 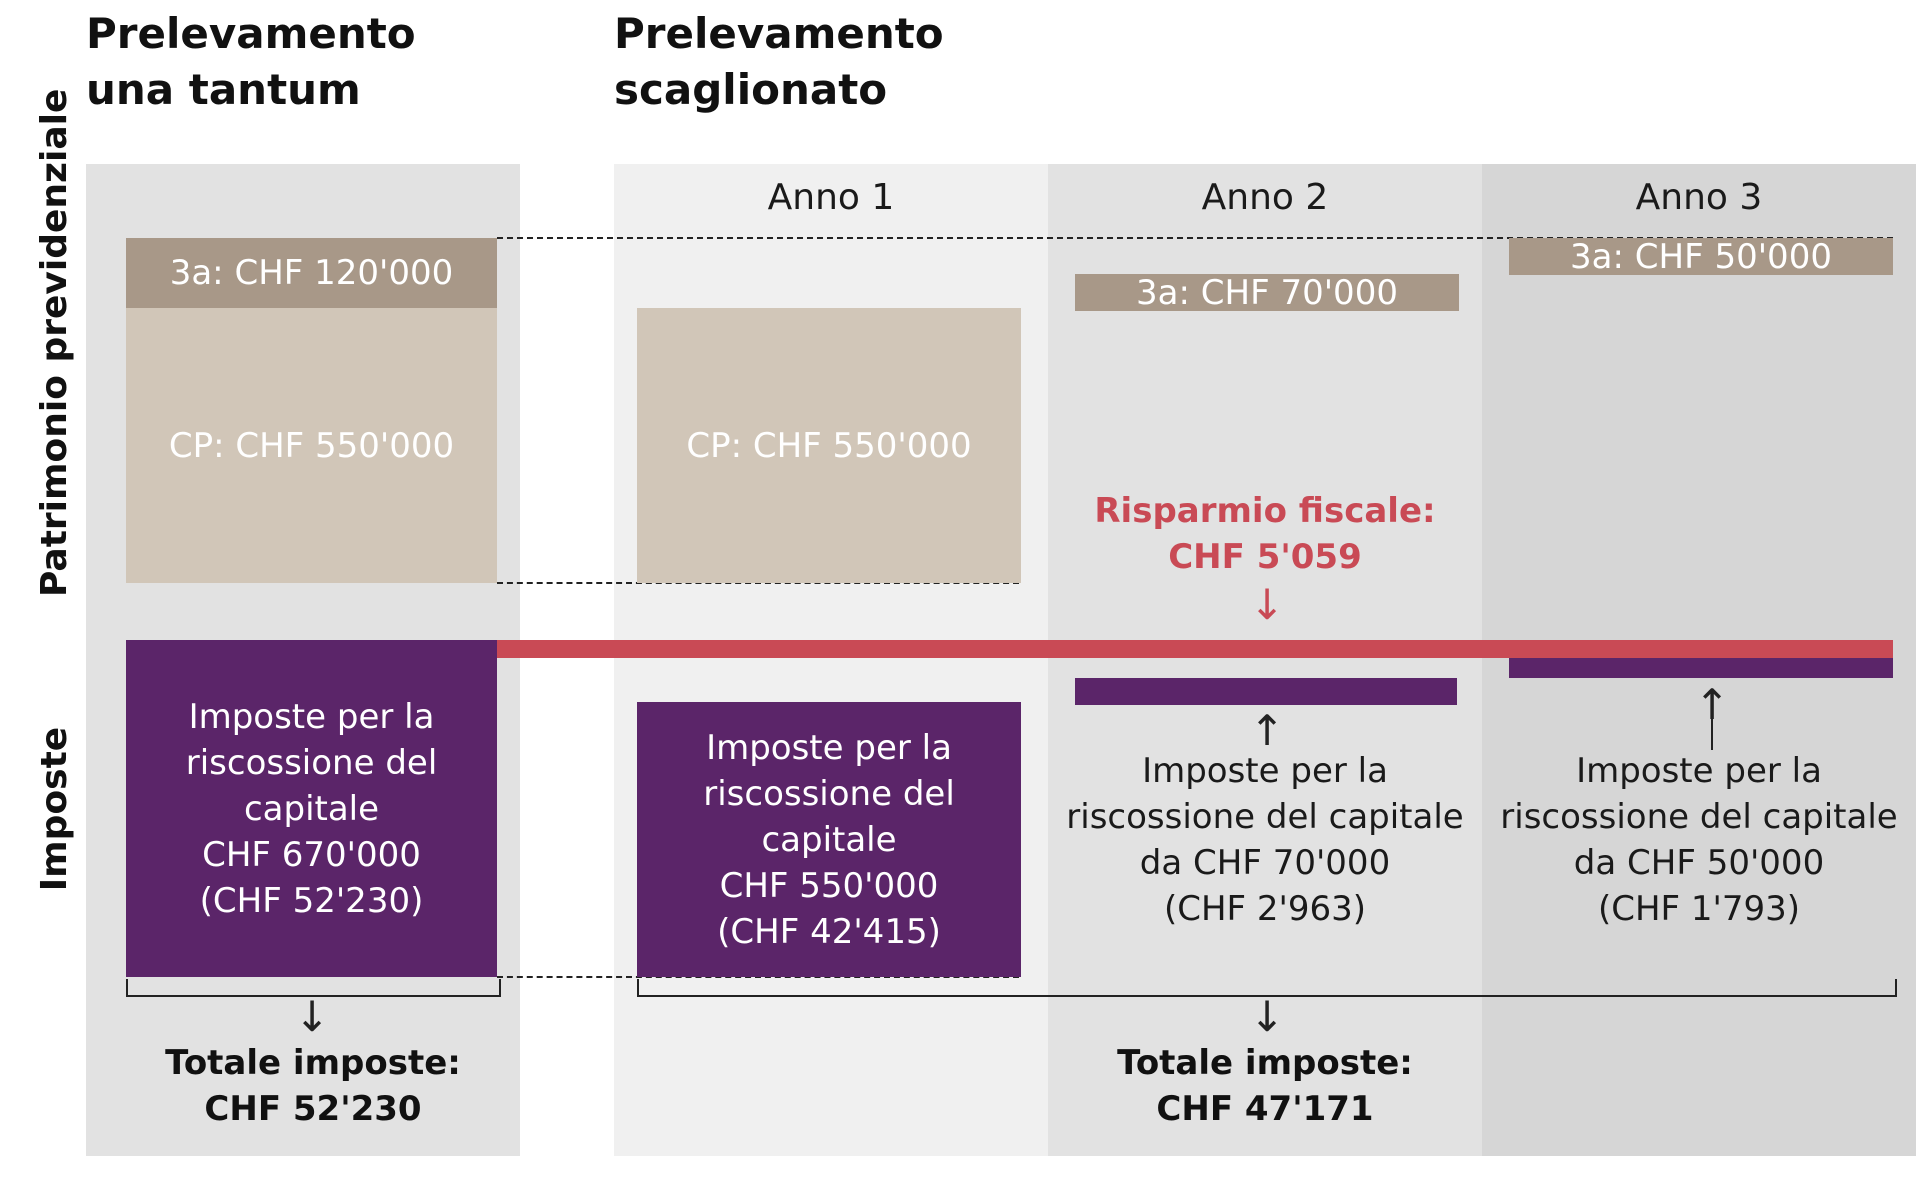 I want to click on heading-staggered: Prelevamento scaglionato, so click(x=779, y=62).